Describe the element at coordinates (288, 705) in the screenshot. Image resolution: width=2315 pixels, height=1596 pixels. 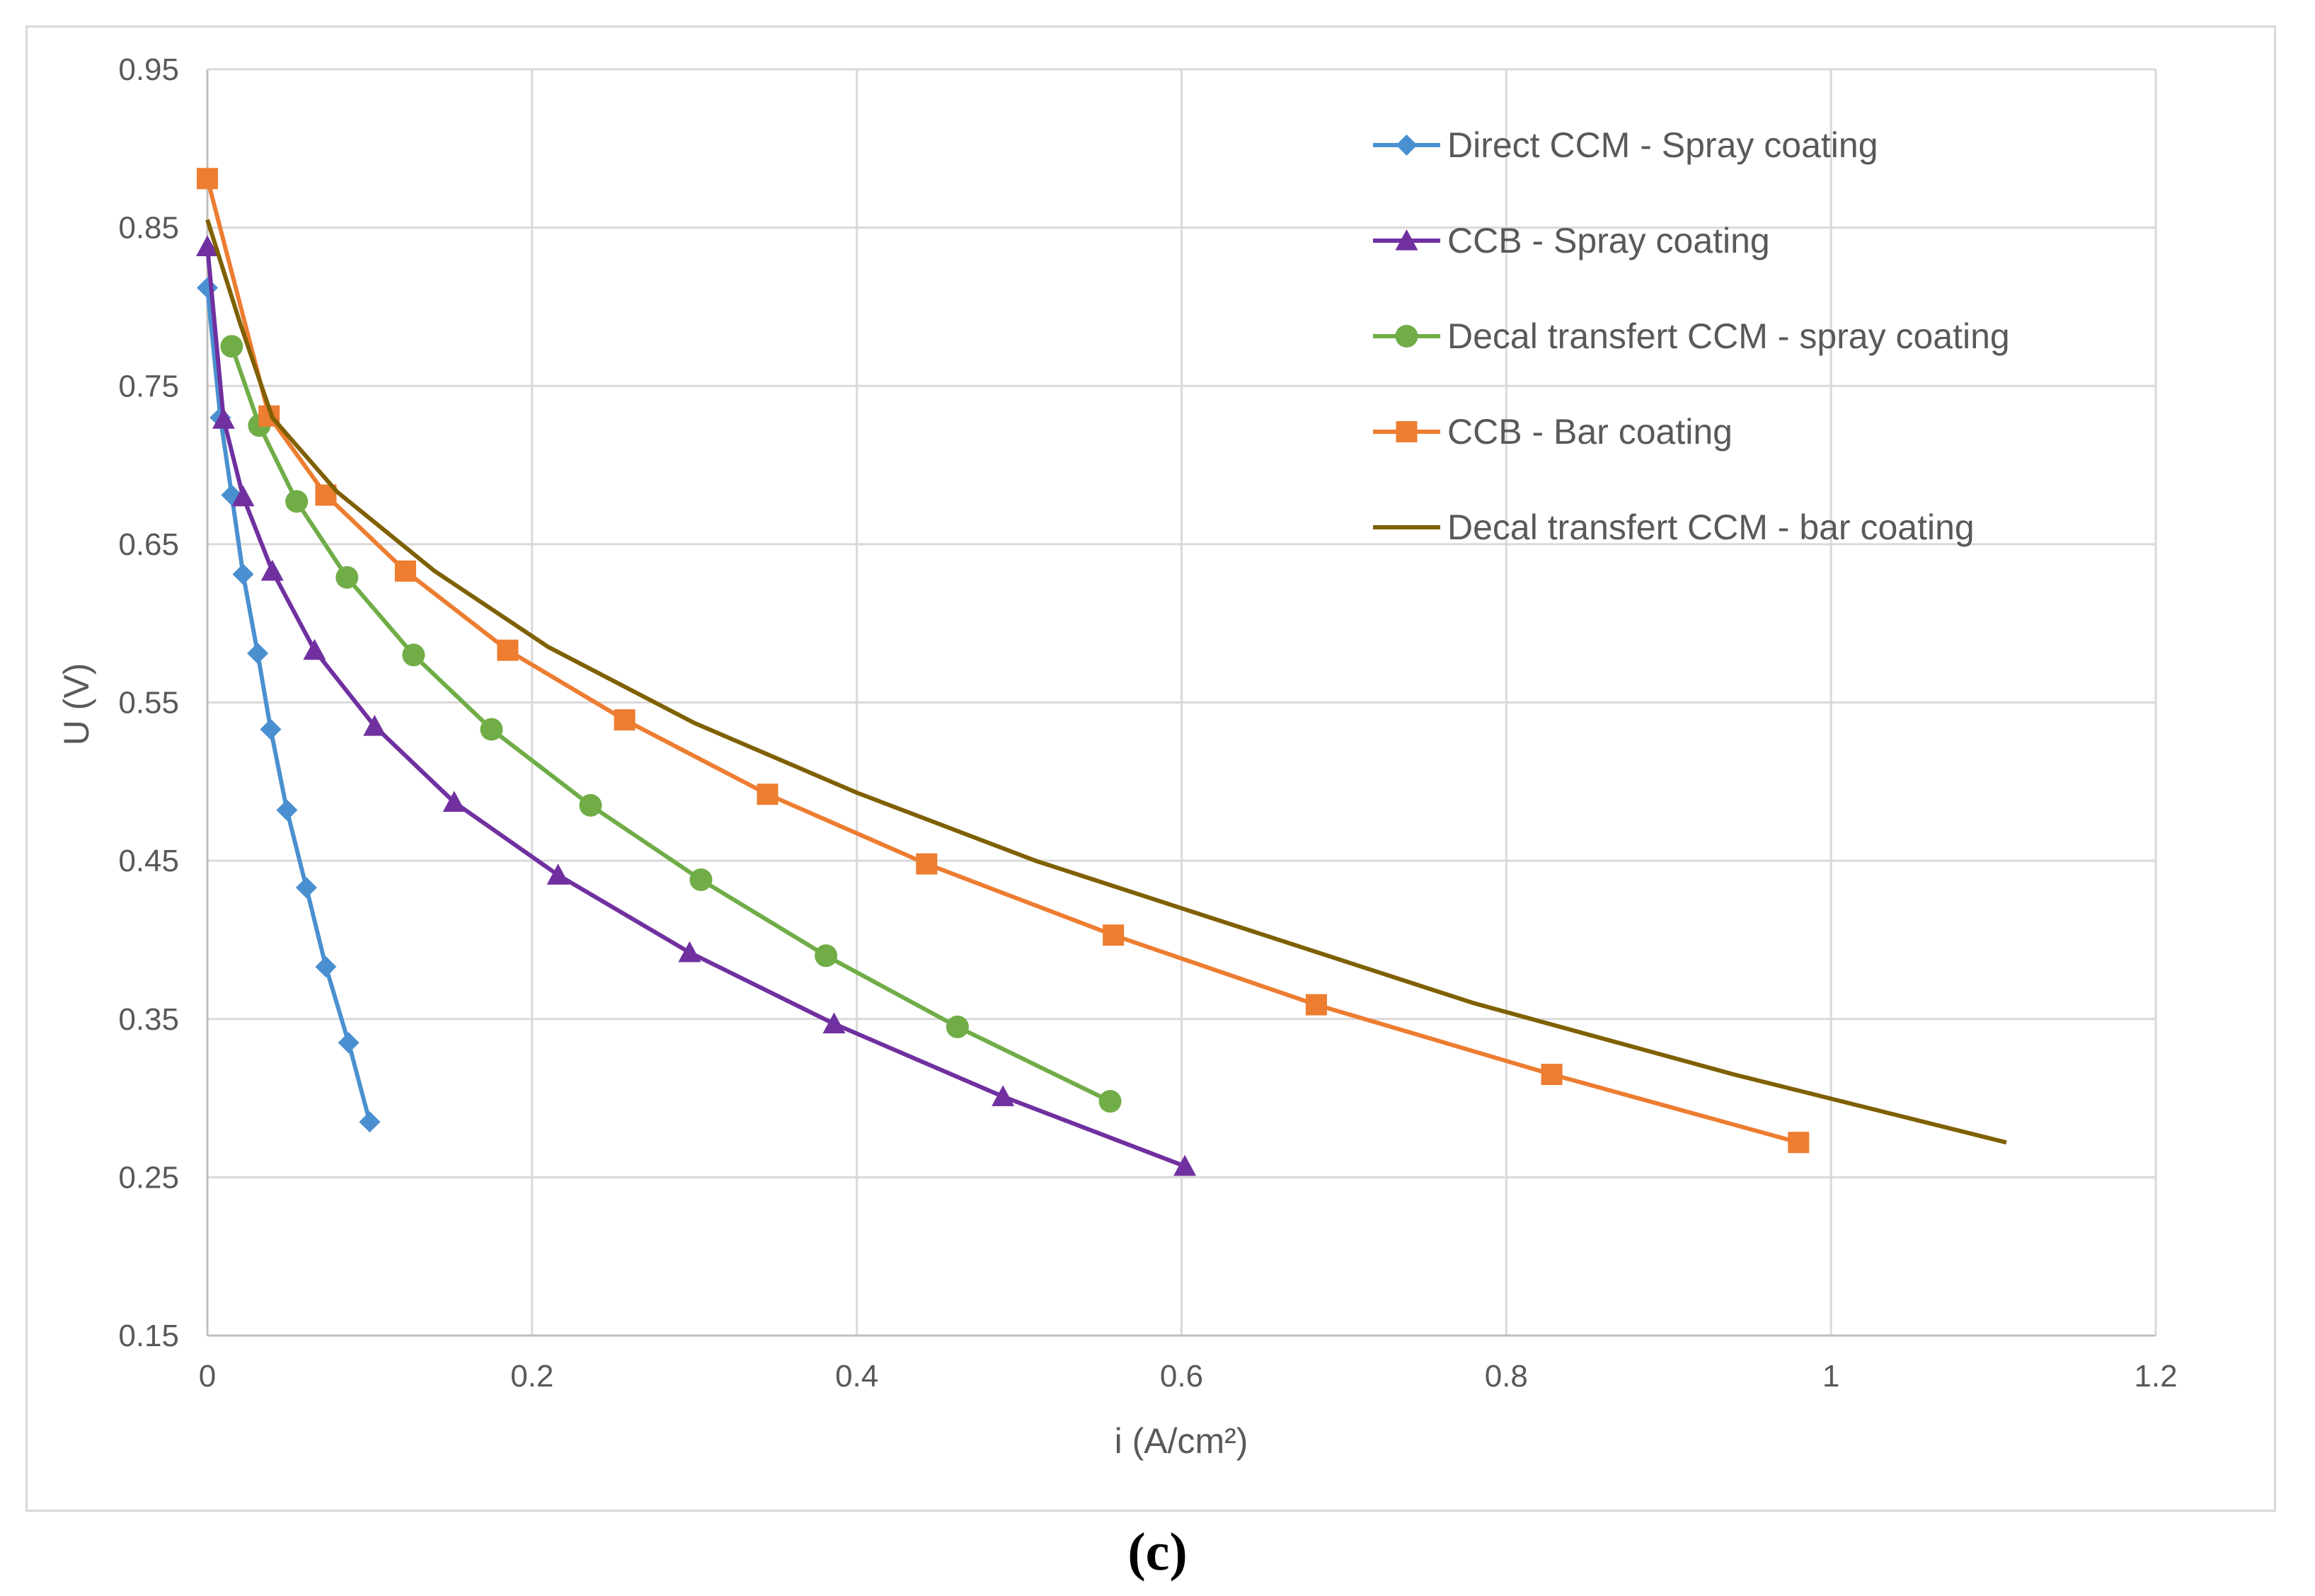
I see `series-line` at that location.